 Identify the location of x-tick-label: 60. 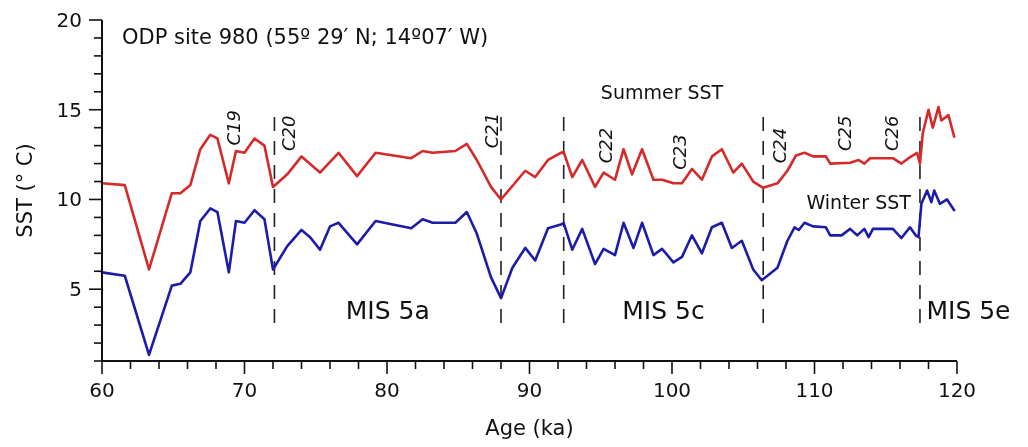
(102, 390).